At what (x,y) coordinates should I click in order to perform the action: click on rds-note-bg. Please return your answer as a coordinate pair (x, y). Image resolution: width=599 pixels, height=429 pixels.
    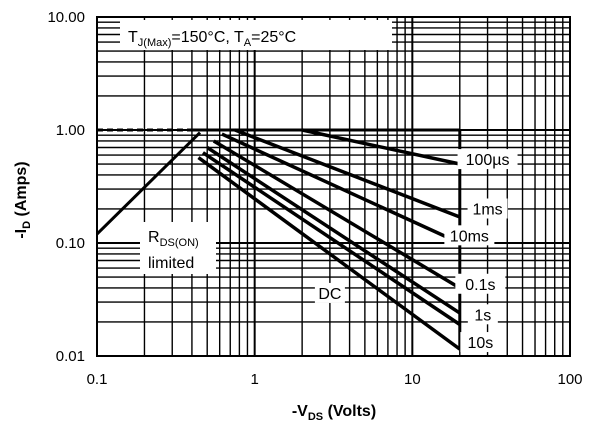
    Looking at the image, I should click on (178, 248).